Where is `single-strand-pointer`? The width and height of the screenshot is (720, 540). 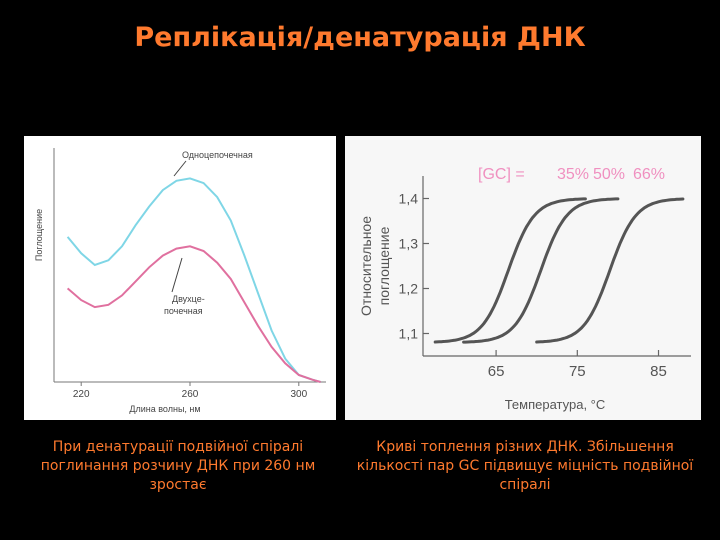
single-strand-pointer is located at coordinates (180, 168).